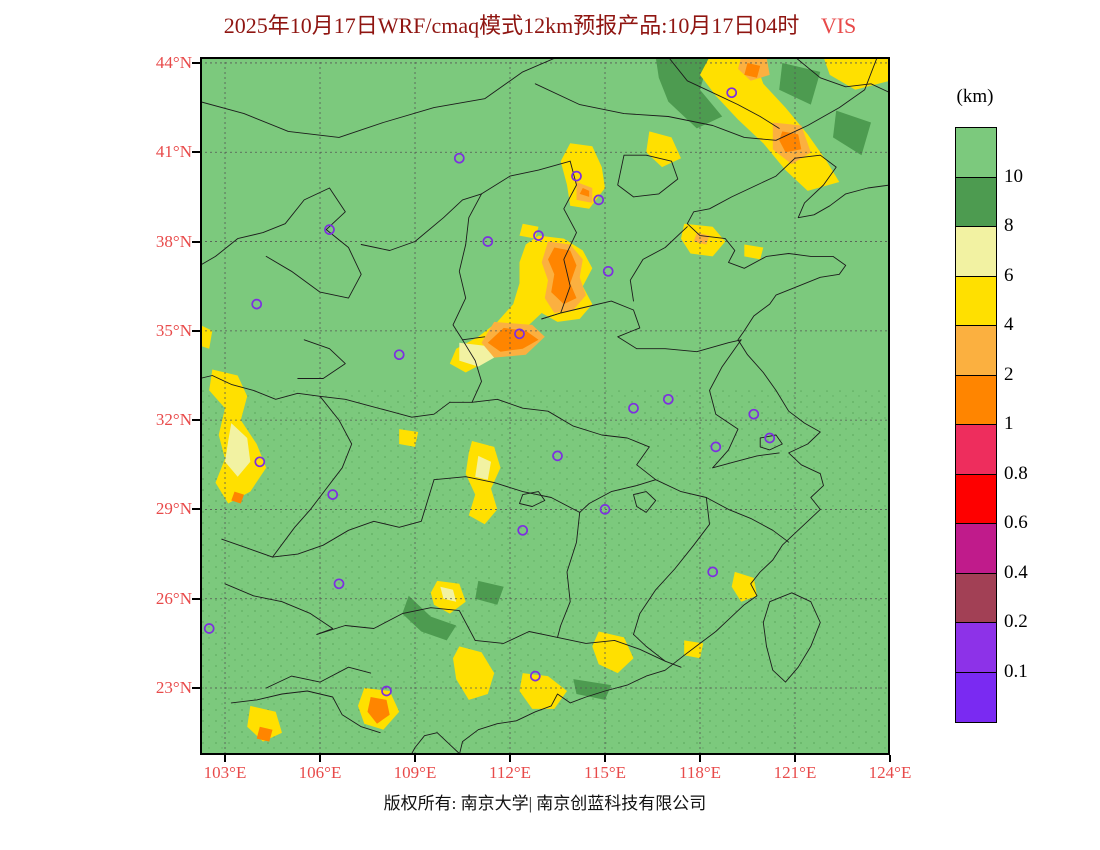 This screenshot has width=1100, height=850. What do you see at coordinates (1009, 423) in the screenshot?
I see `legend-value-label: 1` at bounding box center [1009, 423].